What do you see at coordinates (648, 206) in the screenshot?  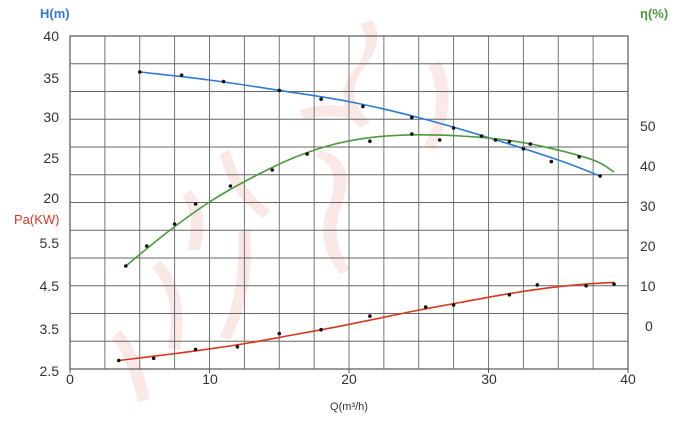 I see `eta-tick-30: 30` at bounding box center [648, 206].